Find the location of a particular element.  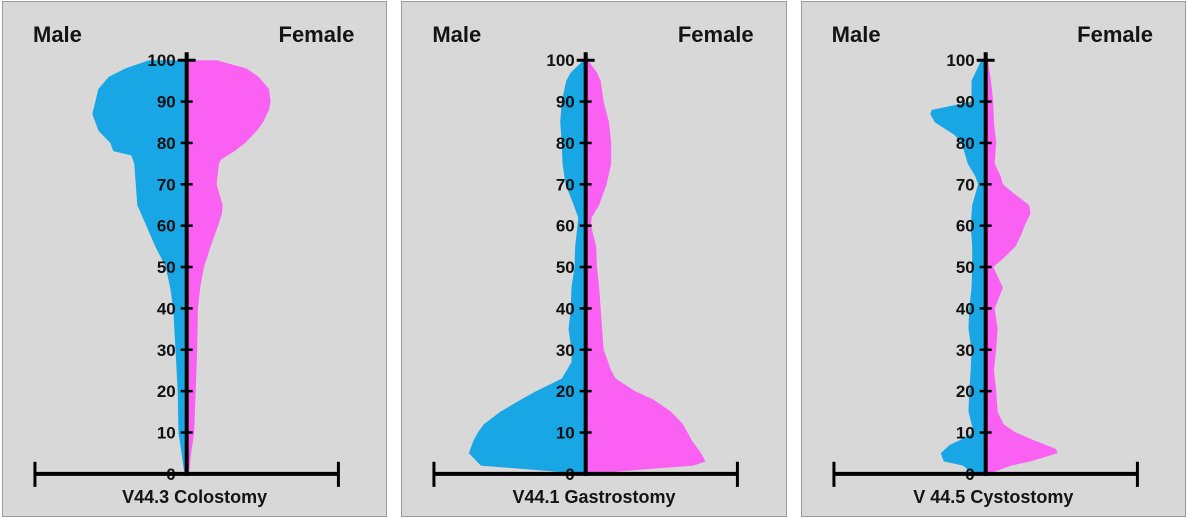

chart-title-gastrostomy: V44.1 Gastrostomy is located at coordinates (594, 497).